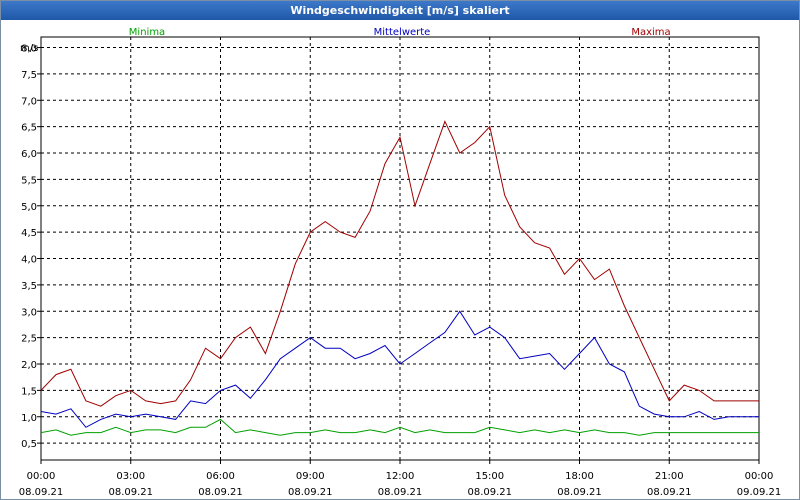 The image size is (800, 500). I want to click on series-line-minima, so click(399, 427).